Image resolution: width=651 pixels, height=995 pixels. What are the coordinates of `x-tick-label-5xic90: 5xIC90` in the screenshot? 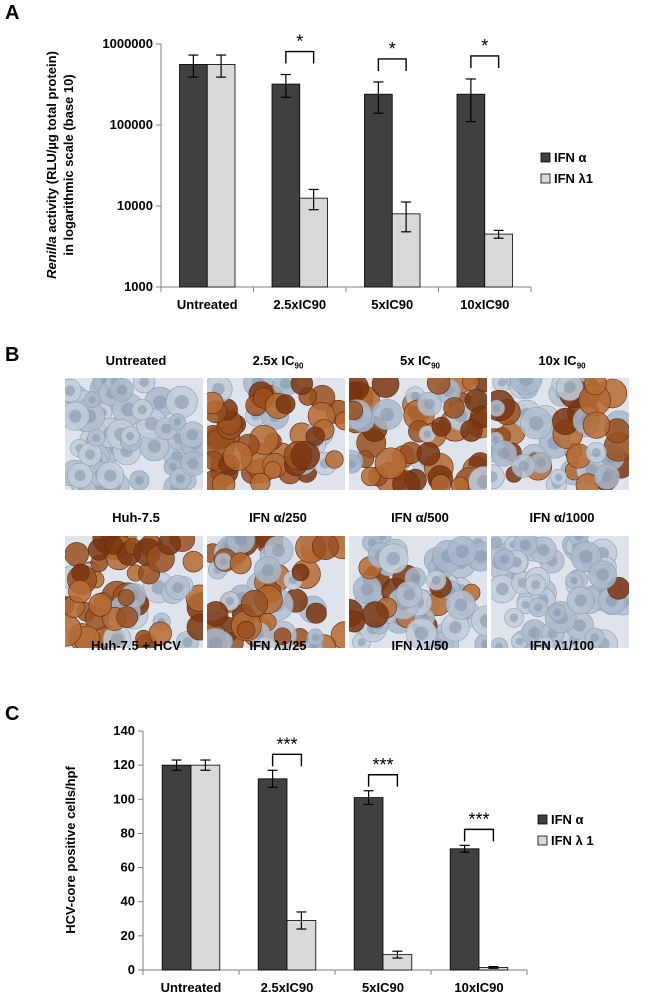 It's located at (383, 987).